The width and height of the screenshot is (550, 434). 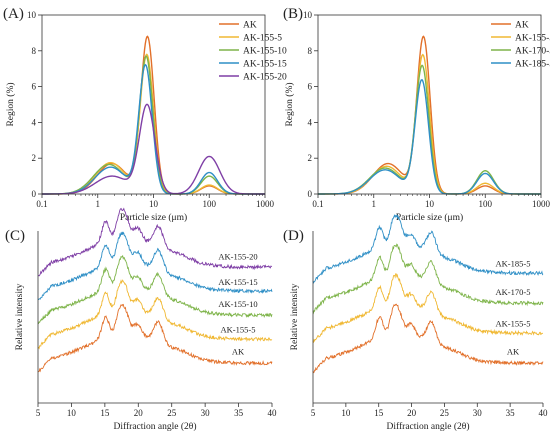 I want to click on curve-label: AK-185-5, so click(x=513, y=264).